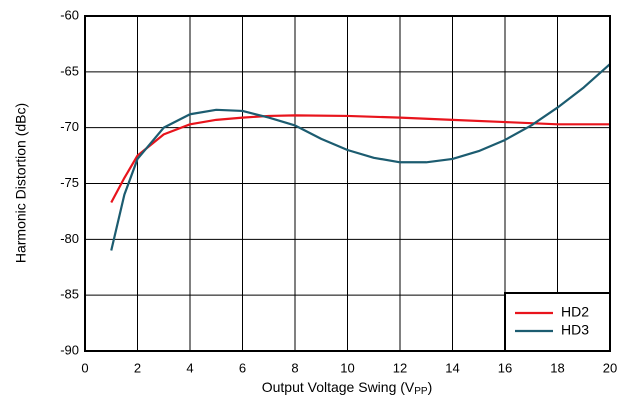 The image size is (633, 400). What do you see at coordinates (69, 126) in the screenshot?
I see `y-tick-label: -70` at bounding box center [69, 126].